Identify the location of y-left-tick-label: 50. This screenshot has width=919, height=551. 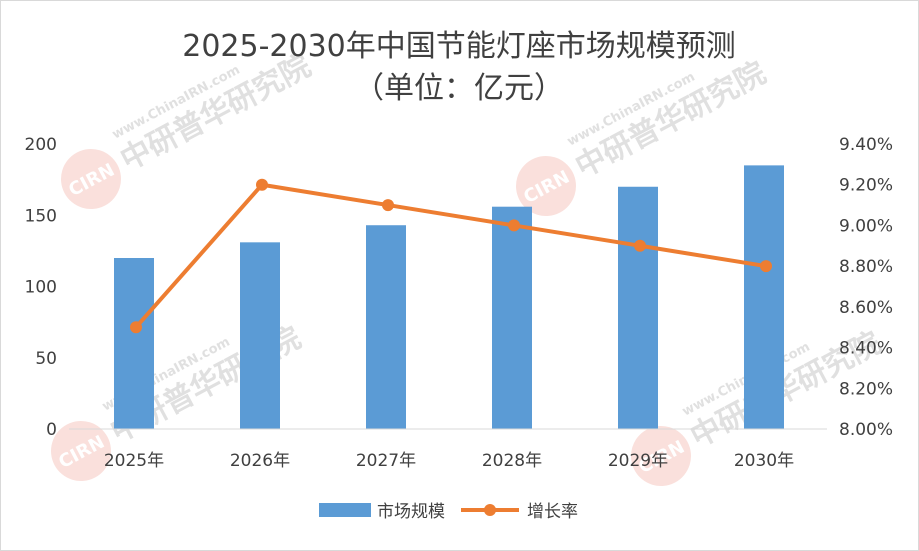
(46, 359).